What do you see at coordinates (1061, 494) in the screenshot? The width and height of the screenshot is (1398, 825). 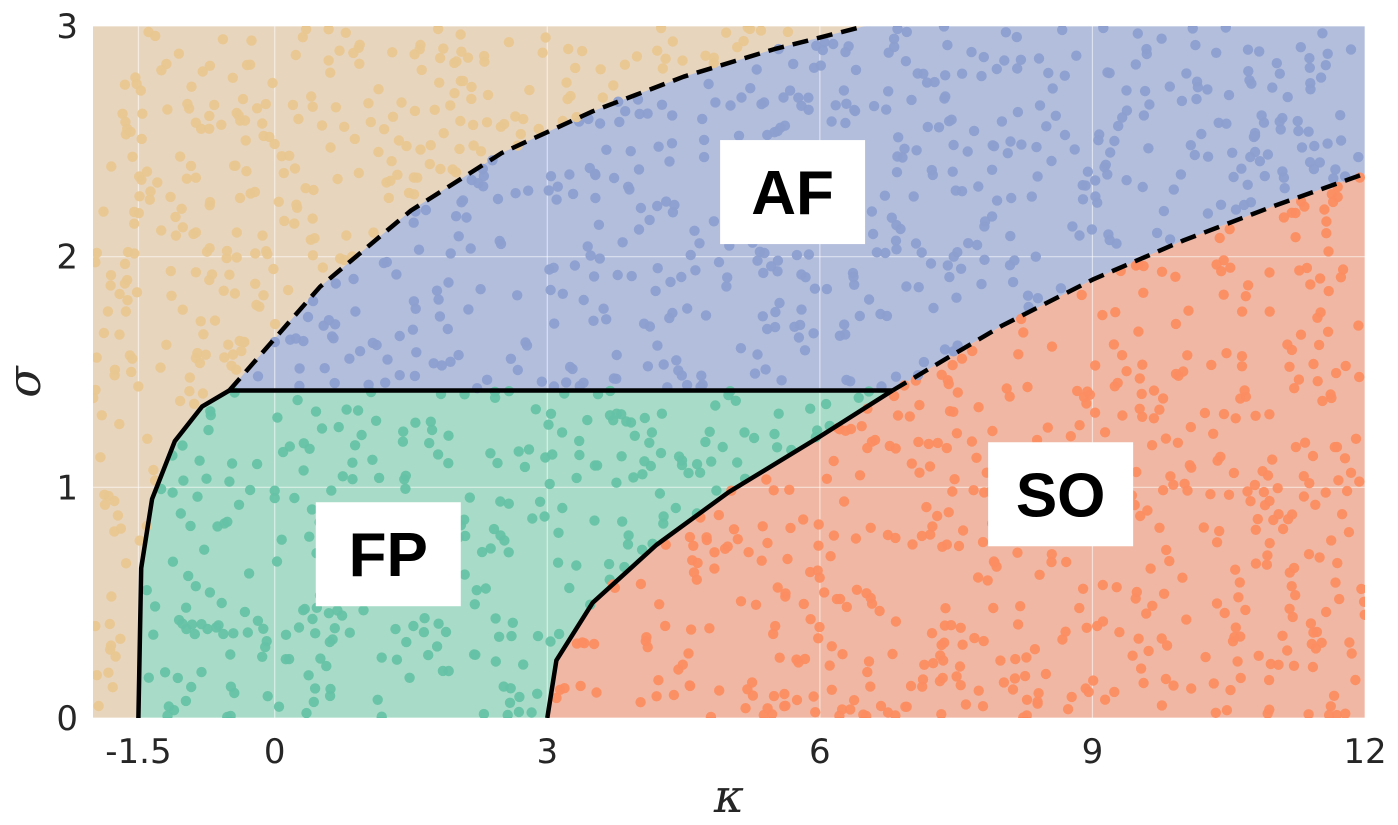 I see `region-label-box-so` at bounding box center [1061, 494].